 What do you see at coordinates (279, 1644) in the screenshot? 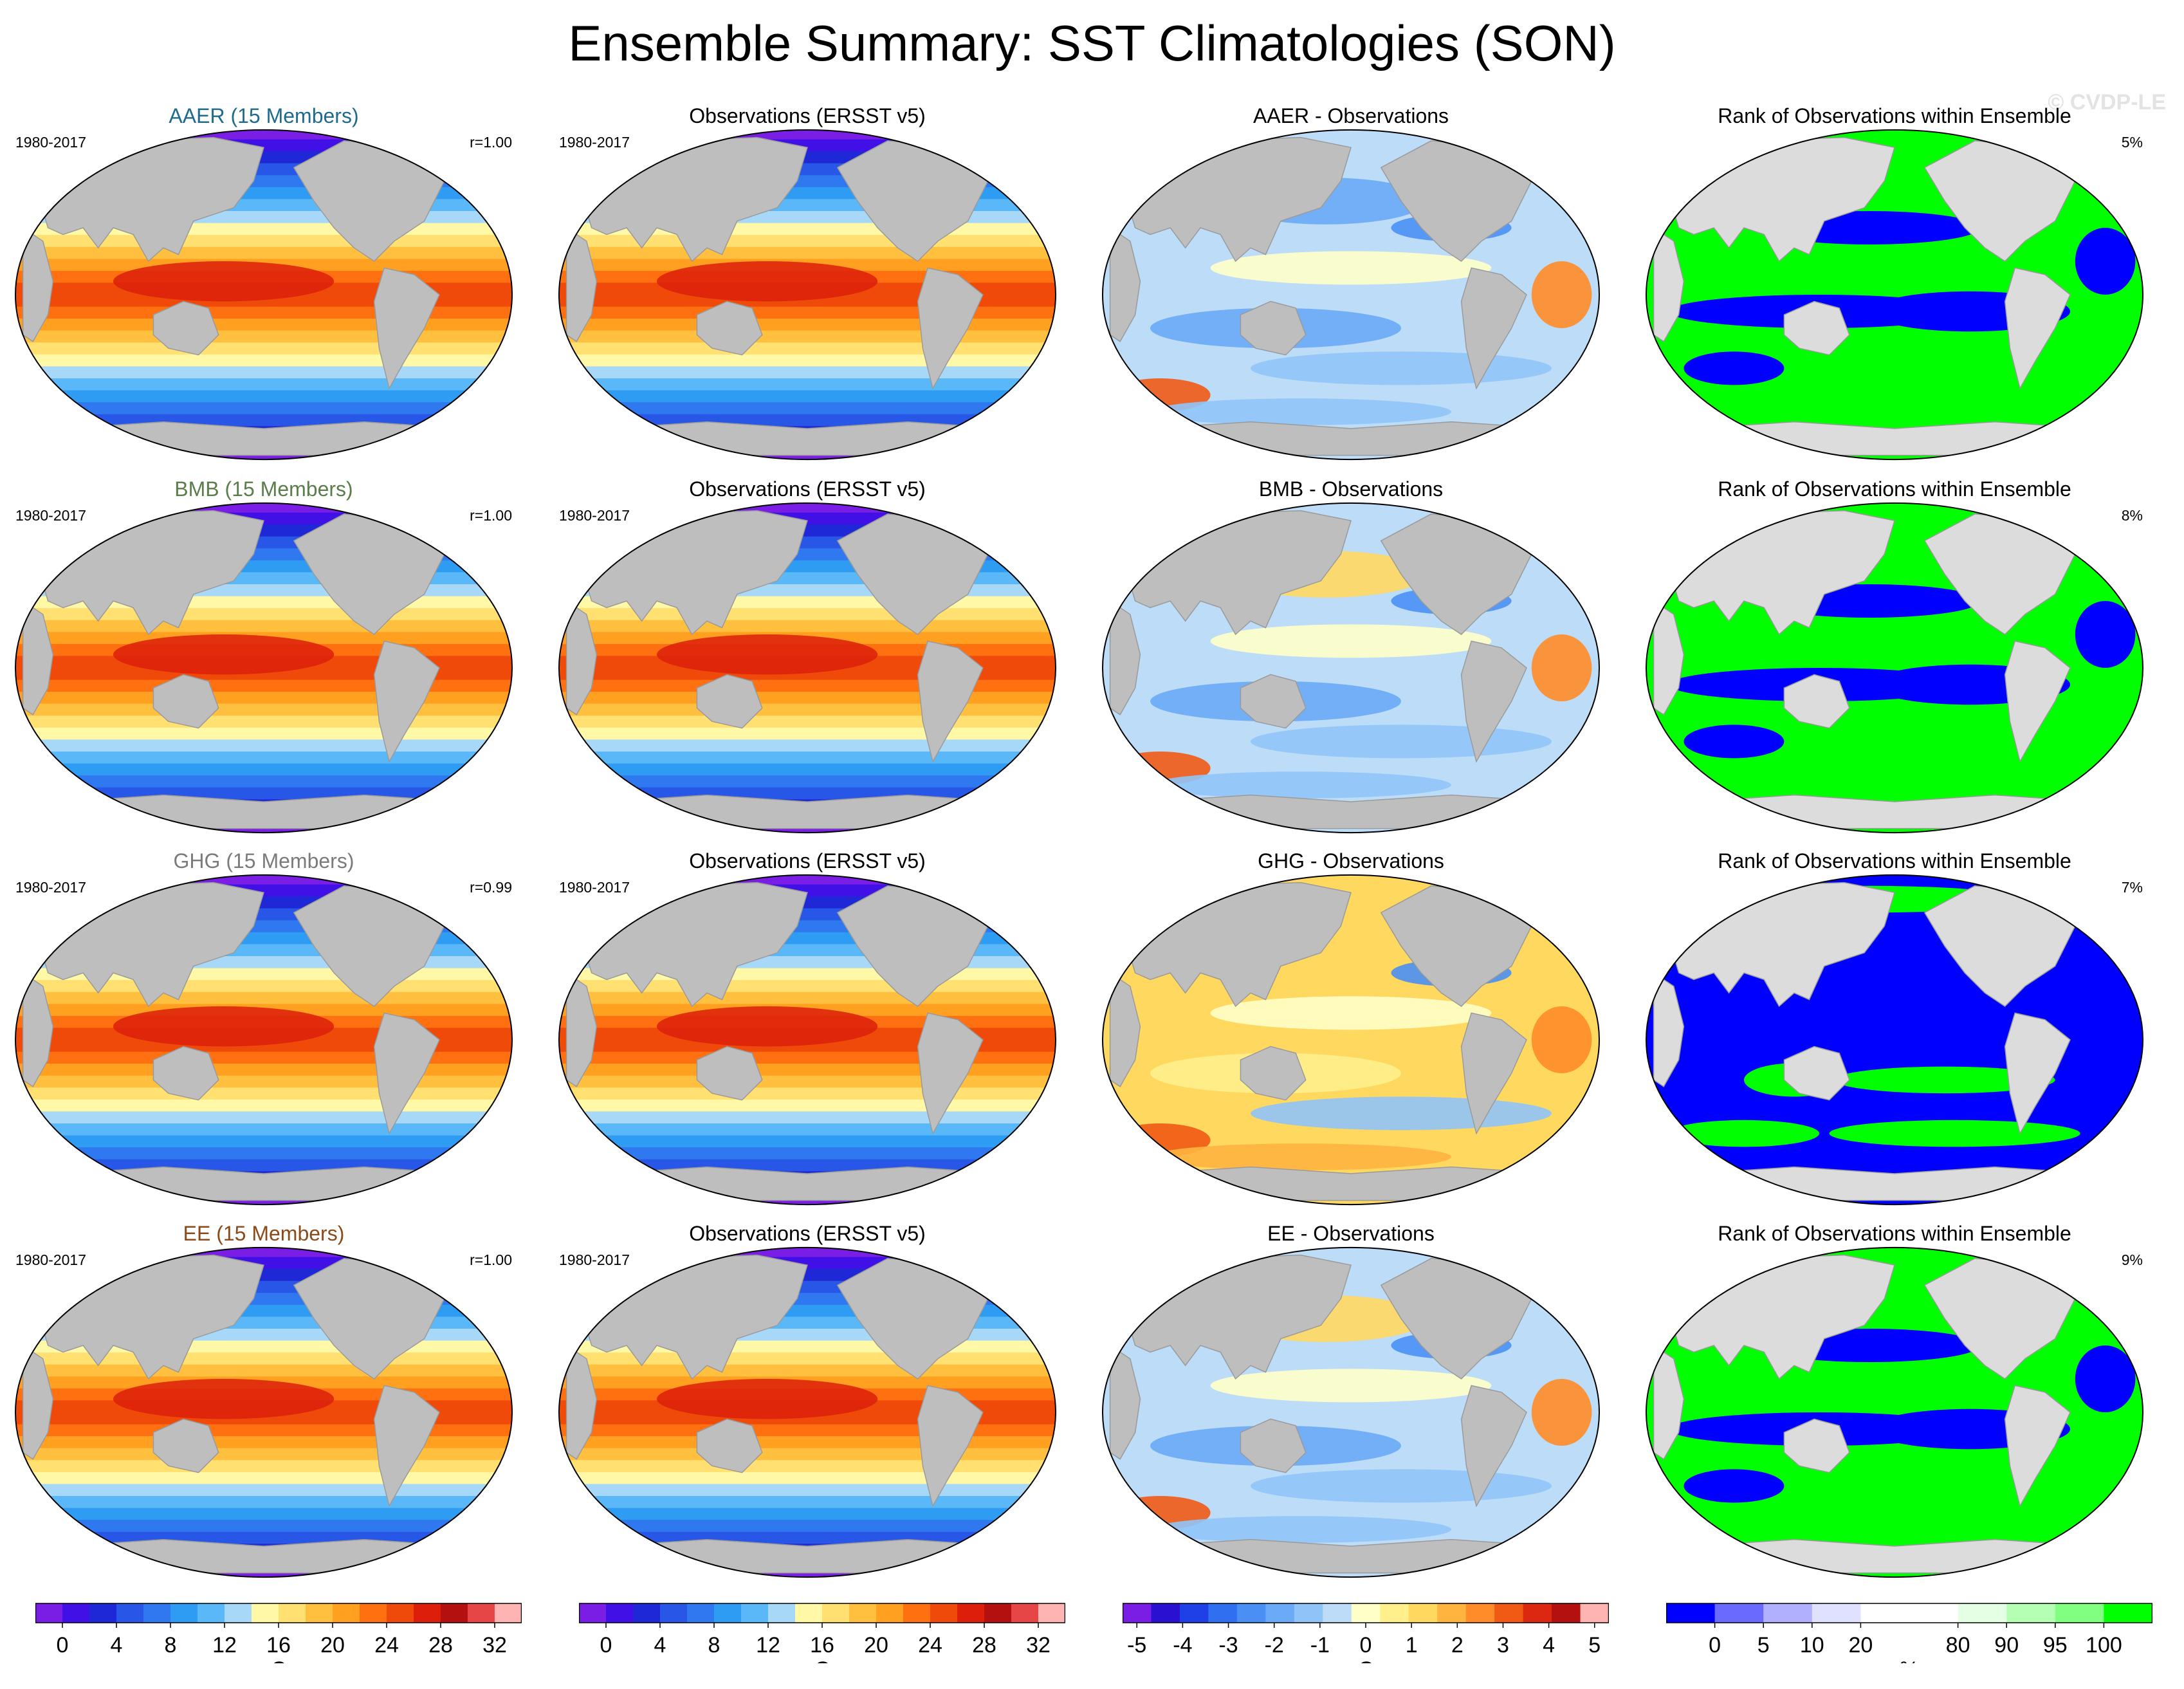
I see `colorbar-sst: 04812162024283236C` at bounding box center [279, 1644].